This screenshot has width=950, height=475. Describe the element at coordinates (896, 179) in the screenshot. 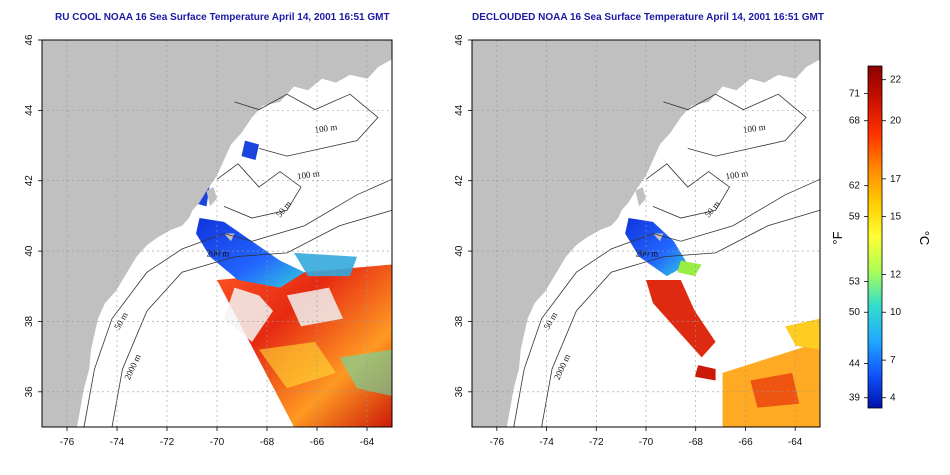

I see `c-tick-label: 17` at that location.